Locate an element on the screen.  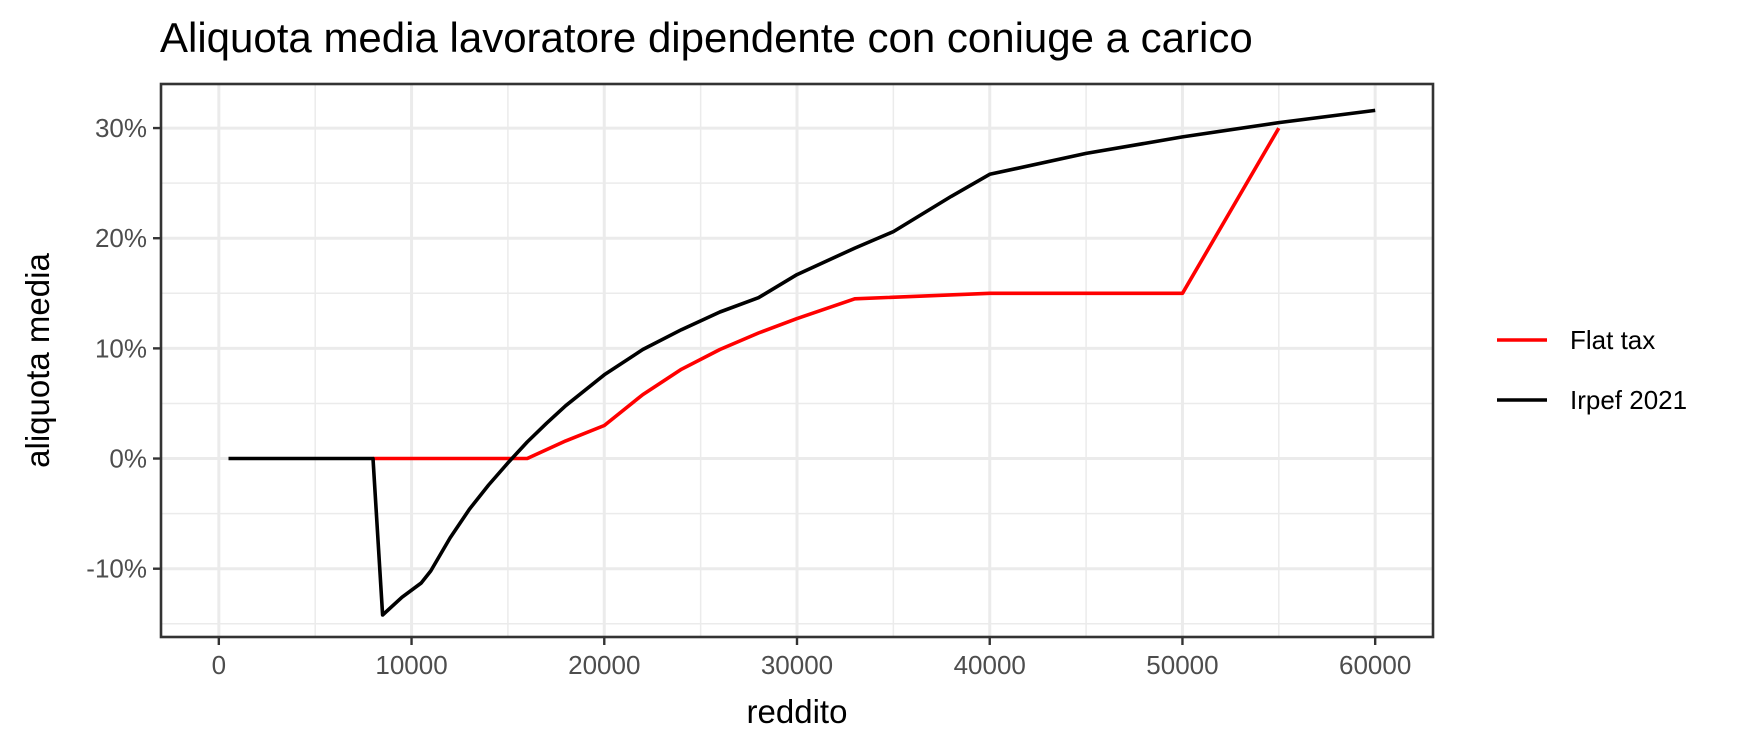
x-tick-label: 10000 is located at coordinates (411, 665).